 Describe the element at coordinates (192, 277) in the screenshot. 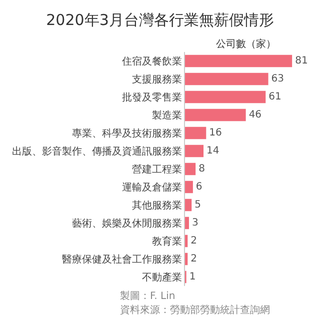

I see `data-label: 1` at that location.